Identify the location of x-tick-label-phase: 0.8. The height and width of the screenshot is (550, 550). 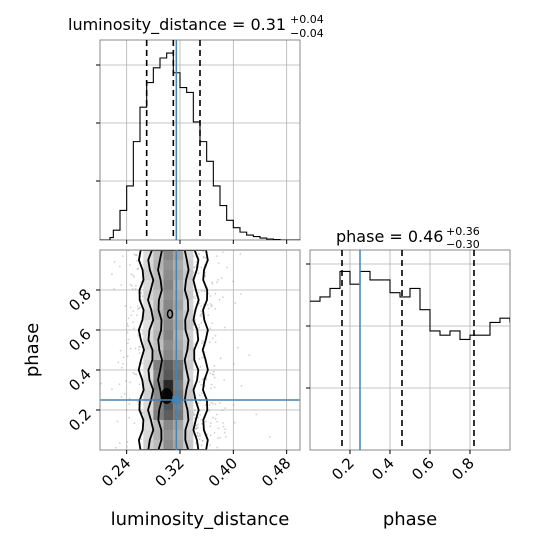
(463, 469).